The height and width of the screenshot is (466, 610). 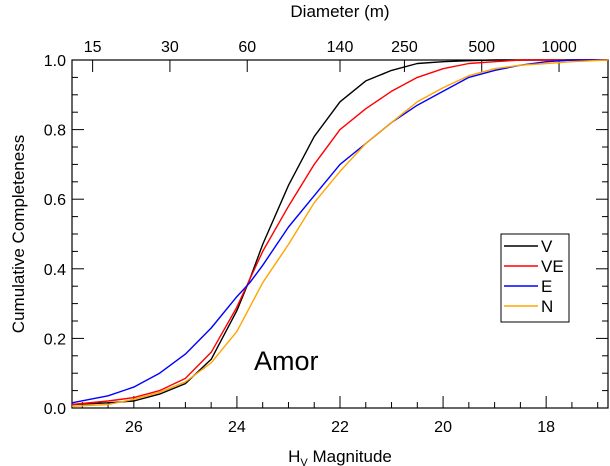 I want to click on y-tick-label: 0.2, so click(x=55, y=339).